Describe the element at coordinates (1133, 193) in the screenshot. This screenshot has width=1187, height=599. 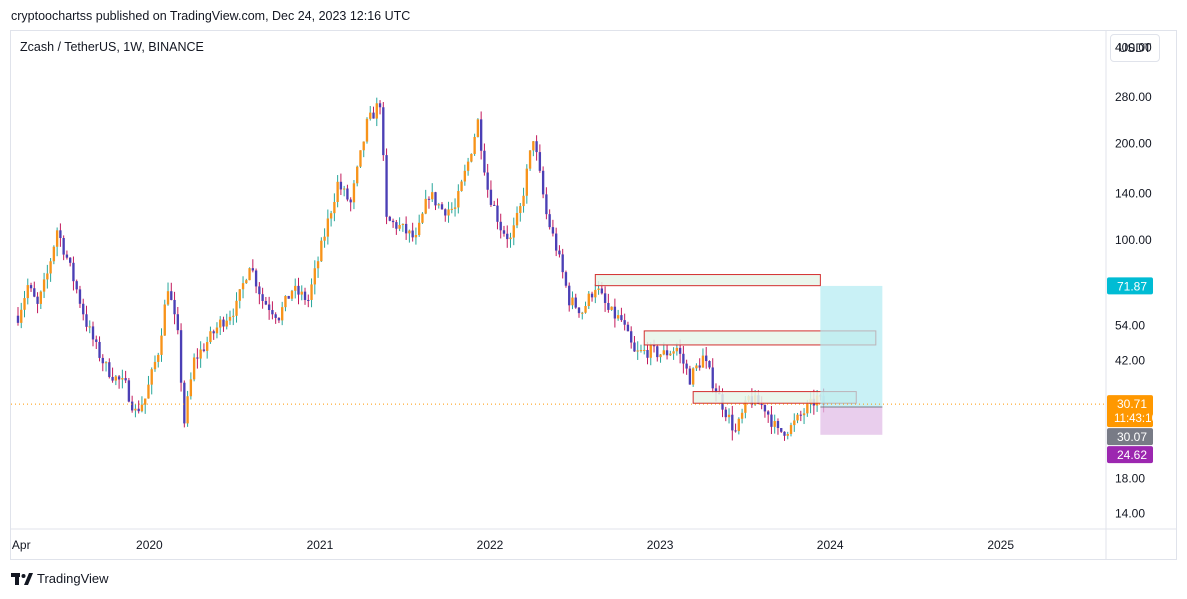
I see `y-tick-label: 140.00` at that location.